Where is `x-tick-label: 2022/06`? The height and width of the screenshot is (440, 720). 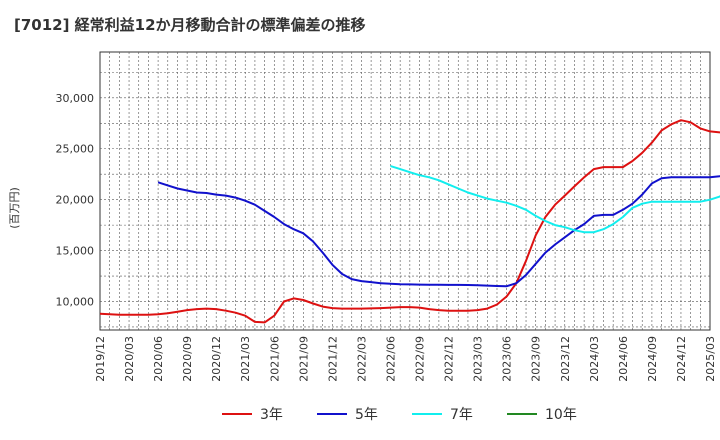 x-tick-label: 2022/06 is located at coordinates (390, 359).